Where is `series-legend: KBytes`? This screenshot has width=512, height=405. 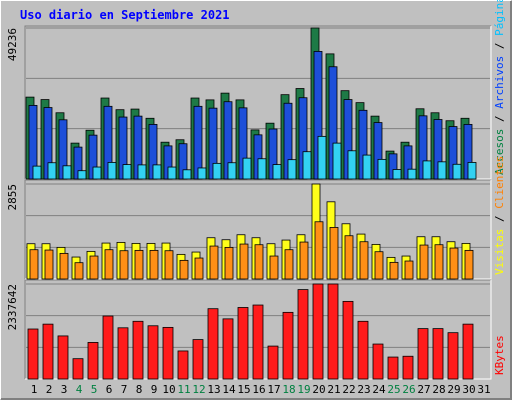
series-legend: KBytes is located at coordinates (499, 355).